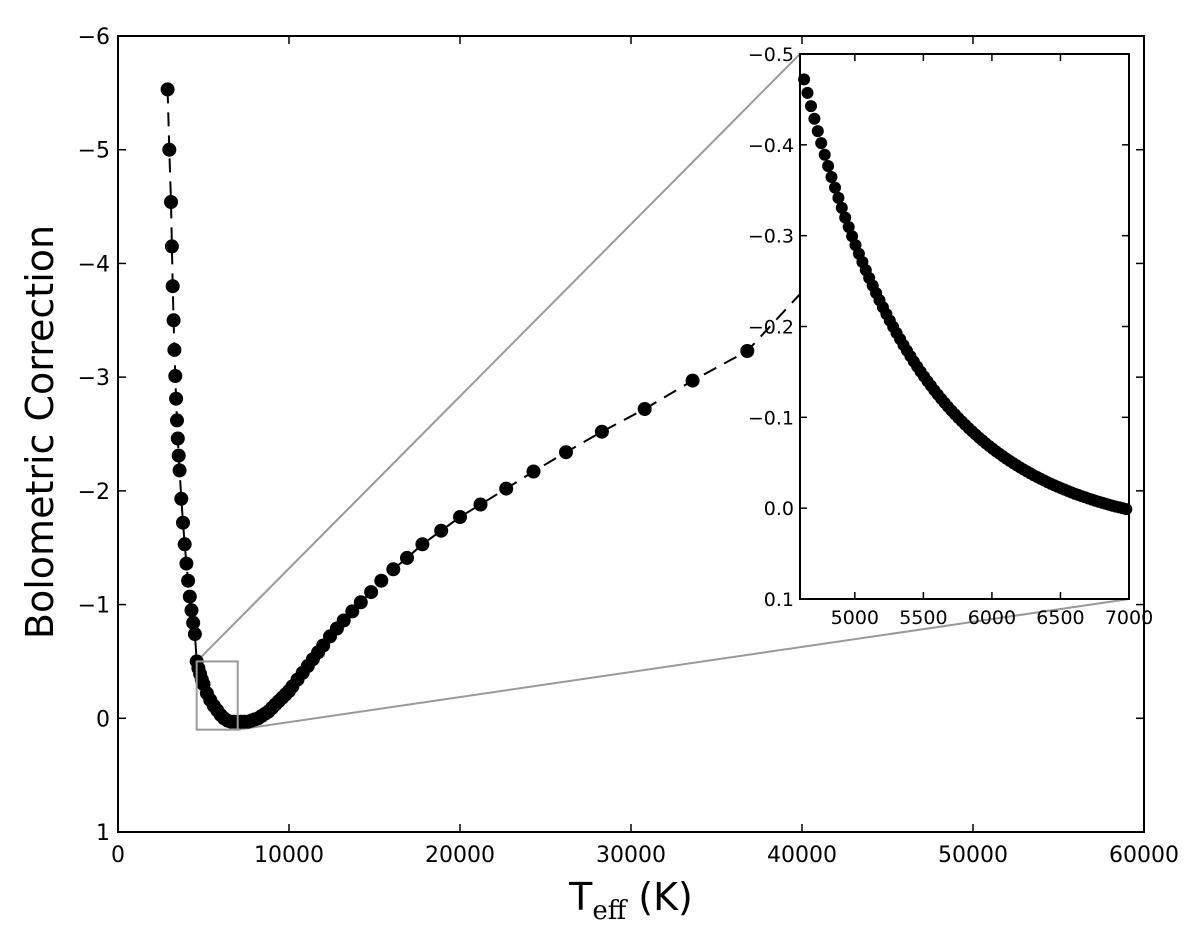  Describe the element at coordinates (217, 695) in the screenshot. I see `zoom-region-box` at that location.